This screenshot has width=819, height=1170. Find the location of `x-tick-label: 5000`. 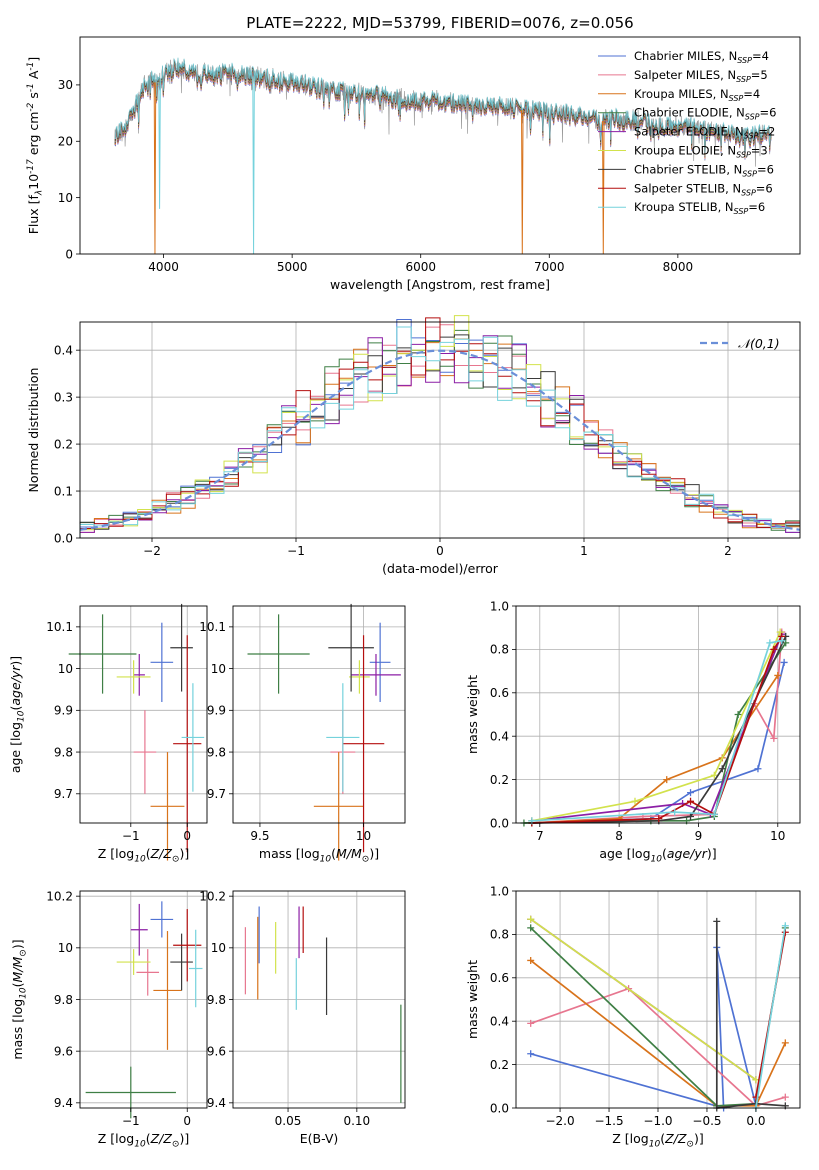

x-tick-label: 5000 is located at coordinates (292, 267).